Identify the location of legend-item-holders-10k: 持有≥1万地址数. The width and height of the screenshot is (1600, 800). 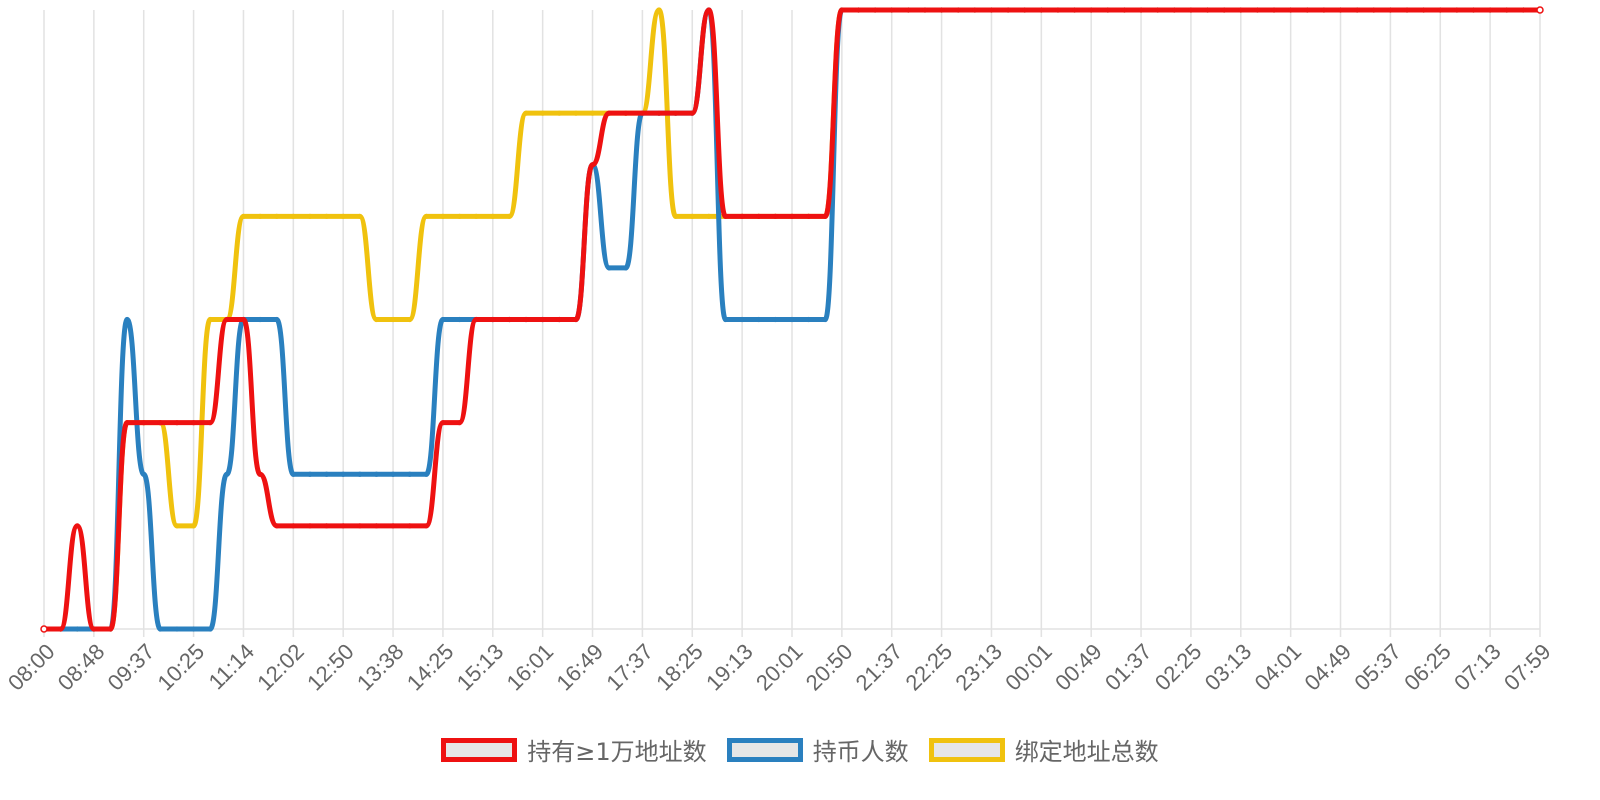
(574, 749).